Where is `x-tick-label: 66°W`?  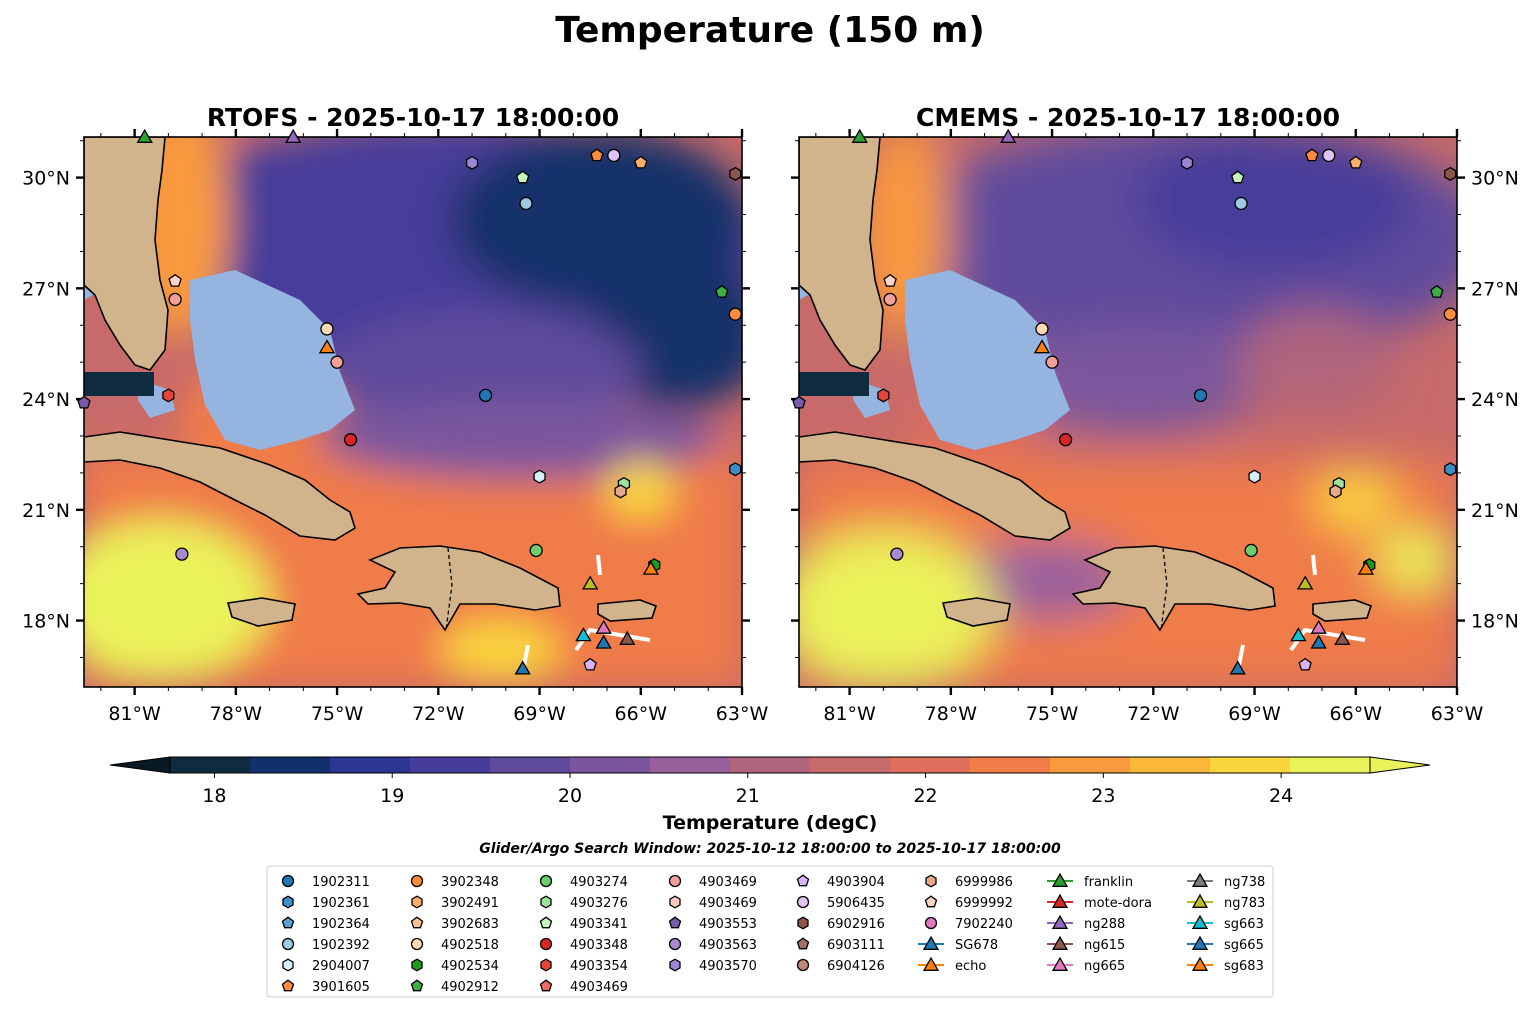
x-tick-label: 66°W is located at coordinates (1356, 714).